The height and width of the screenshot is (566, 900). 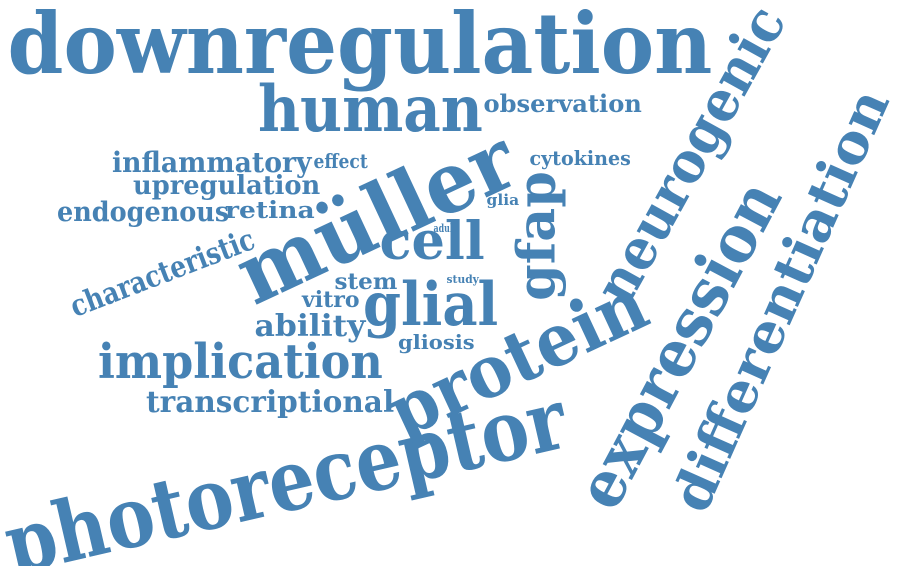 I want to click on word-vitro: vitro, so click(x=331, y=300).